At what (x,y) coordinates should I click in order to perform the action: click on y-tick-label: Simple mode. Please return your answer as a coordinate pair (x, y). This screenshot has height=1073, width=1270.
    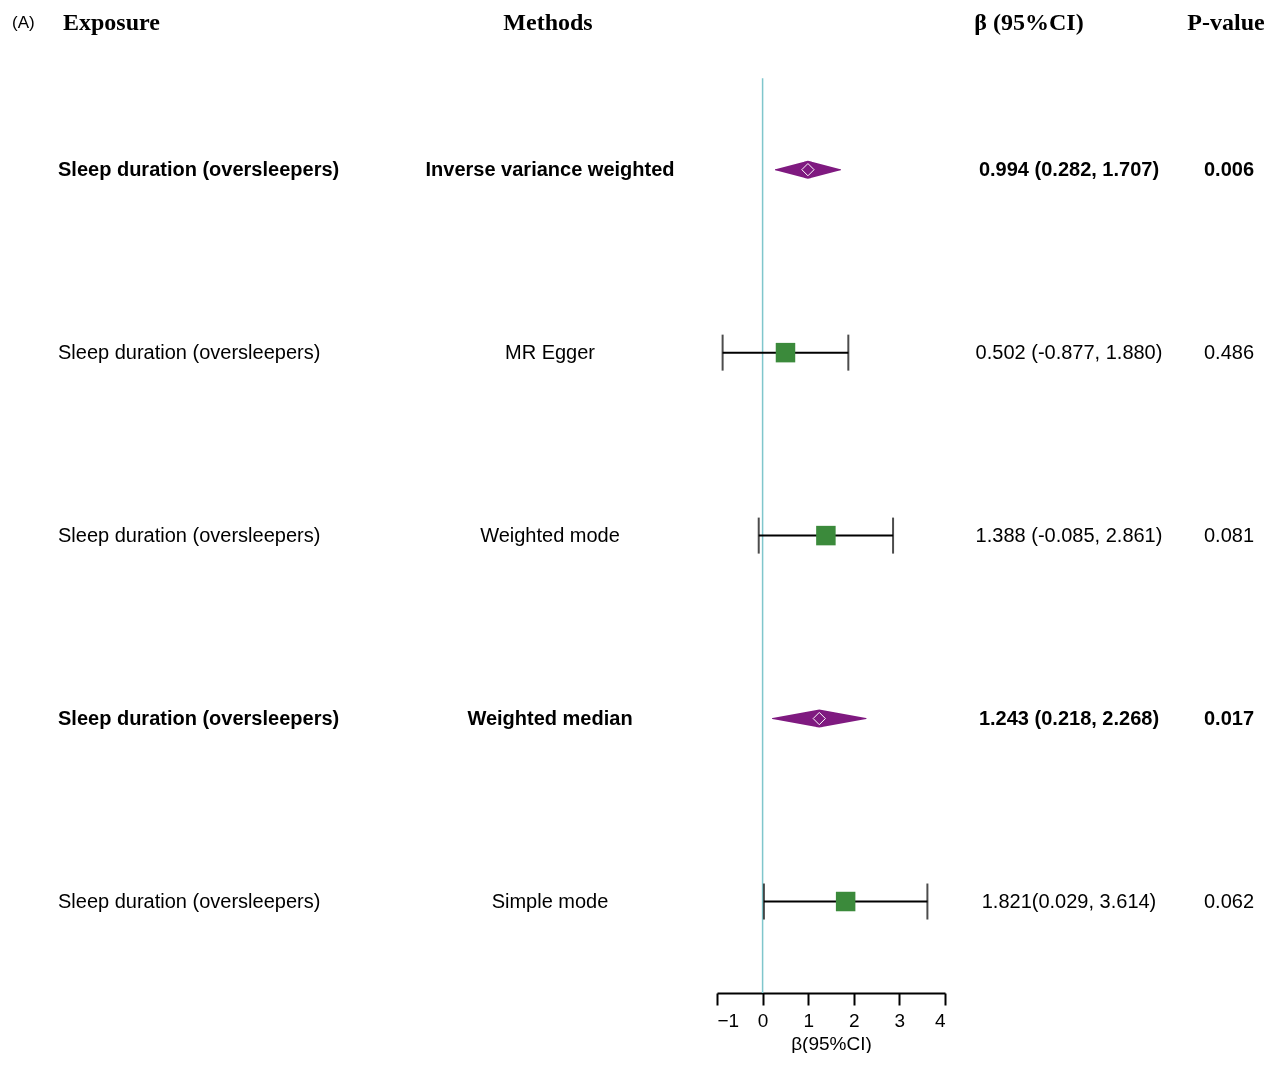
    Looking at the image, I should click on (550, 900).